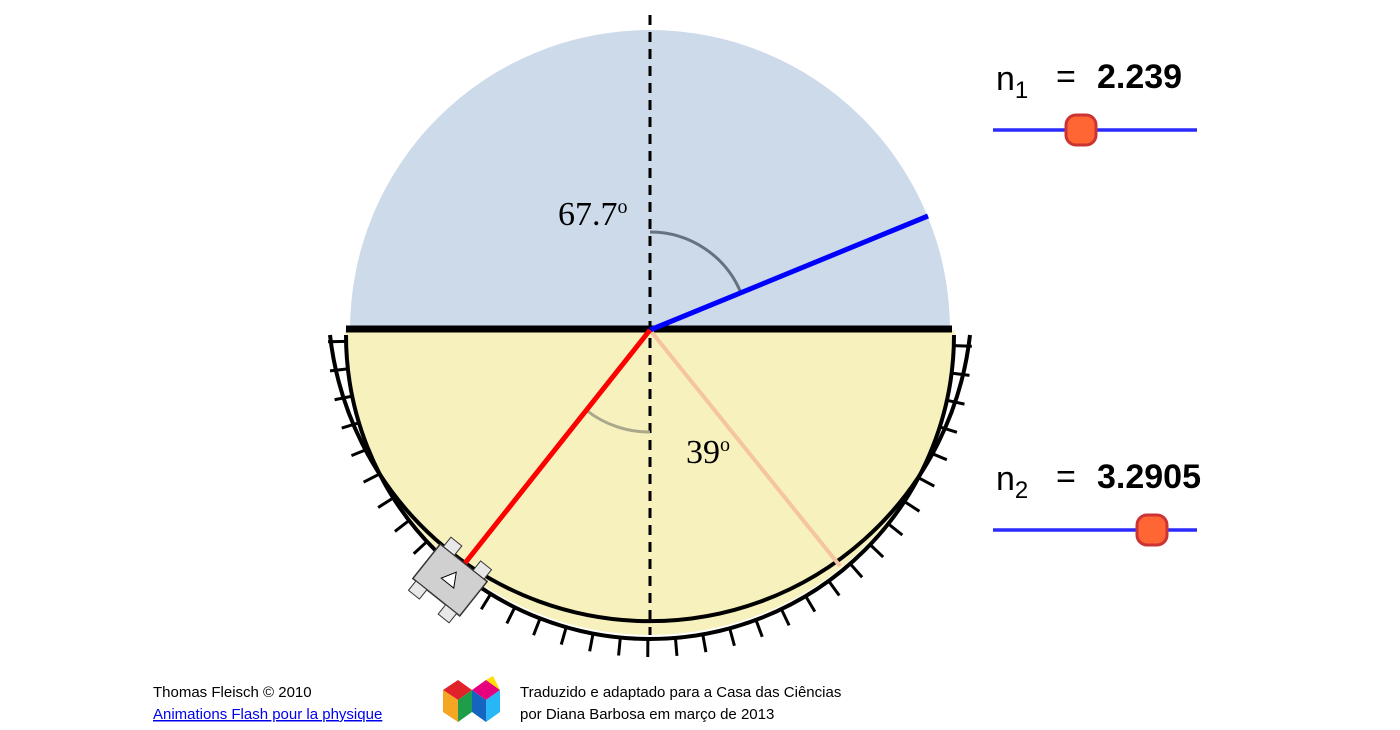 The height and width of the screenshot is (730, 1400). I want to click on incident-ray, so click(550, 456).